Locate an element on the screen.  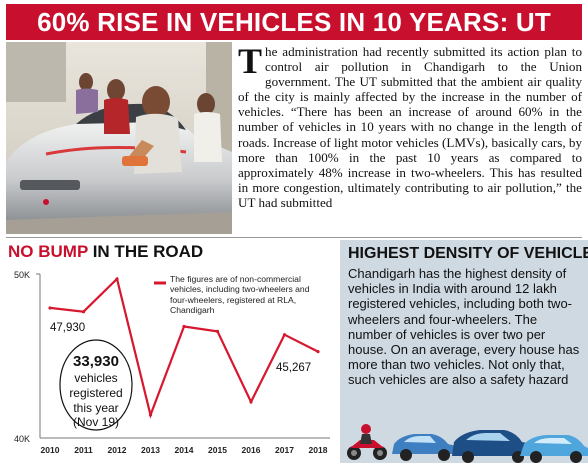
bubble is located at coordinates (96, 385).